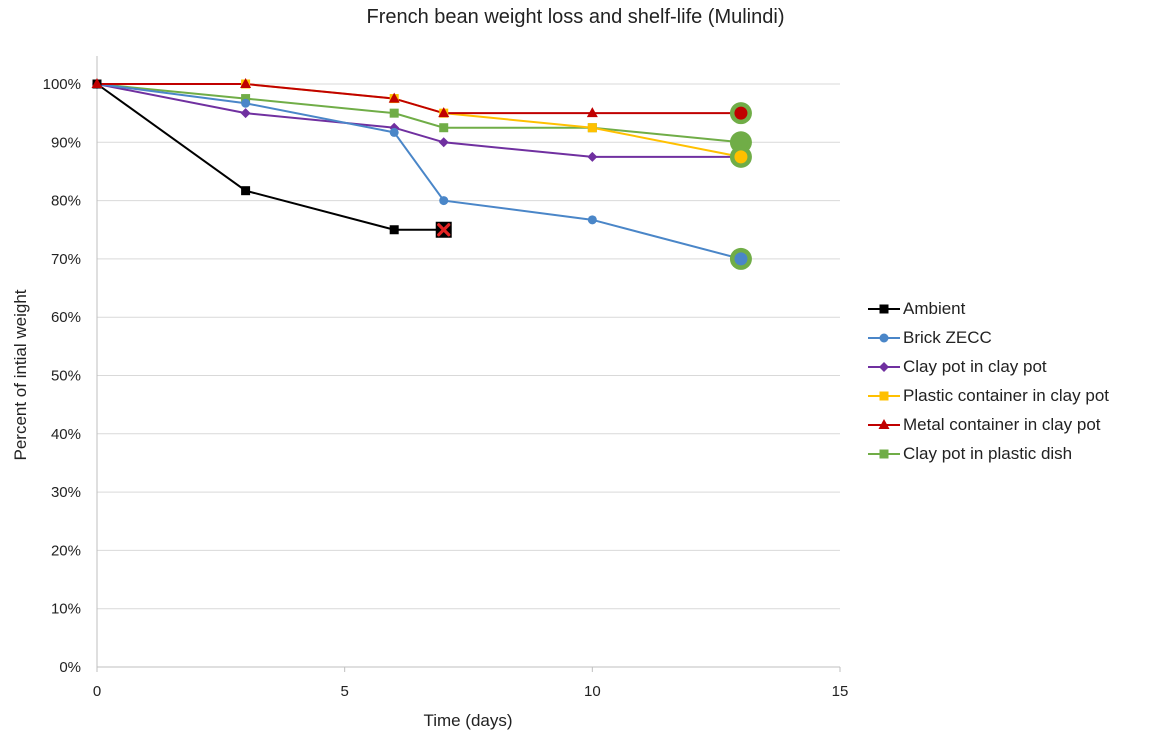  I want to click on legend-item: Plastic container in clay pot, so click(988, 395).